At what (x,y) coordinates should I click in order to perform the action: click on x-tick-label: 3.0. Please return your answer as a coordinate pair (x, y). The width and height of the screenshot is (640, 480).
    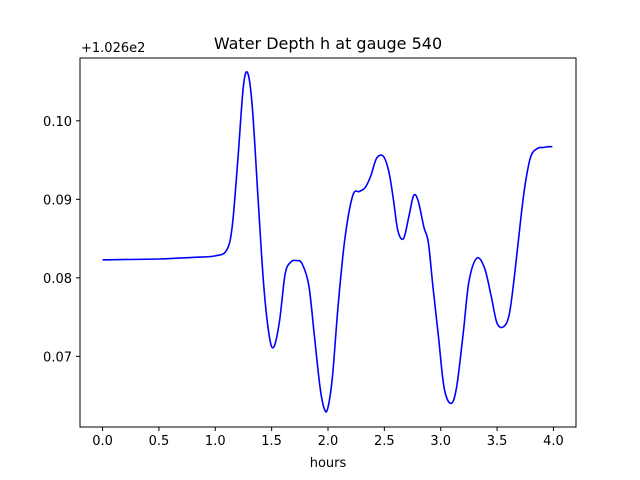
    Looking at the image, I should click on (440, 441).